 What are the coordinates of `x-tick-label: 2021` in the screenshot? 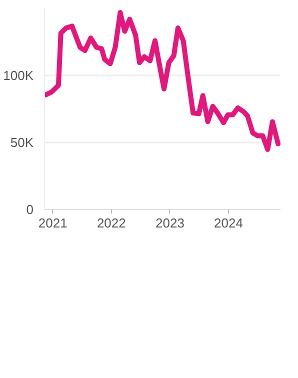 It's located at (53, 223).